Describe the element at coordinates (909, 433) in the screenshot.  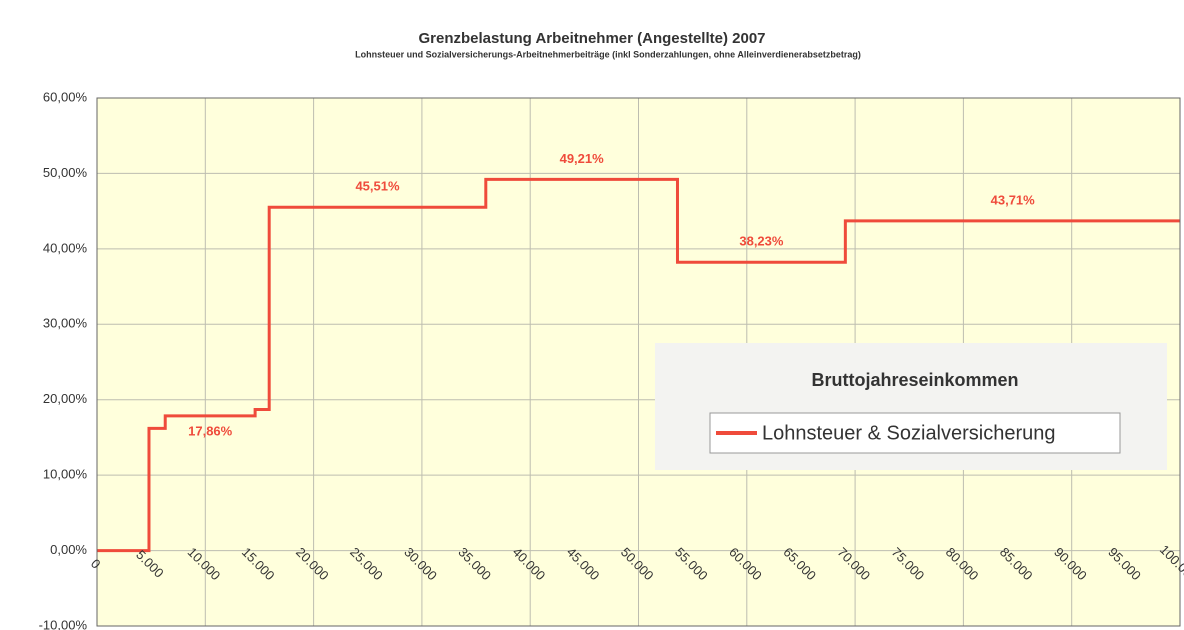
I see `legend-label: Lohnsteuer & Sozialversicherung` at that location.